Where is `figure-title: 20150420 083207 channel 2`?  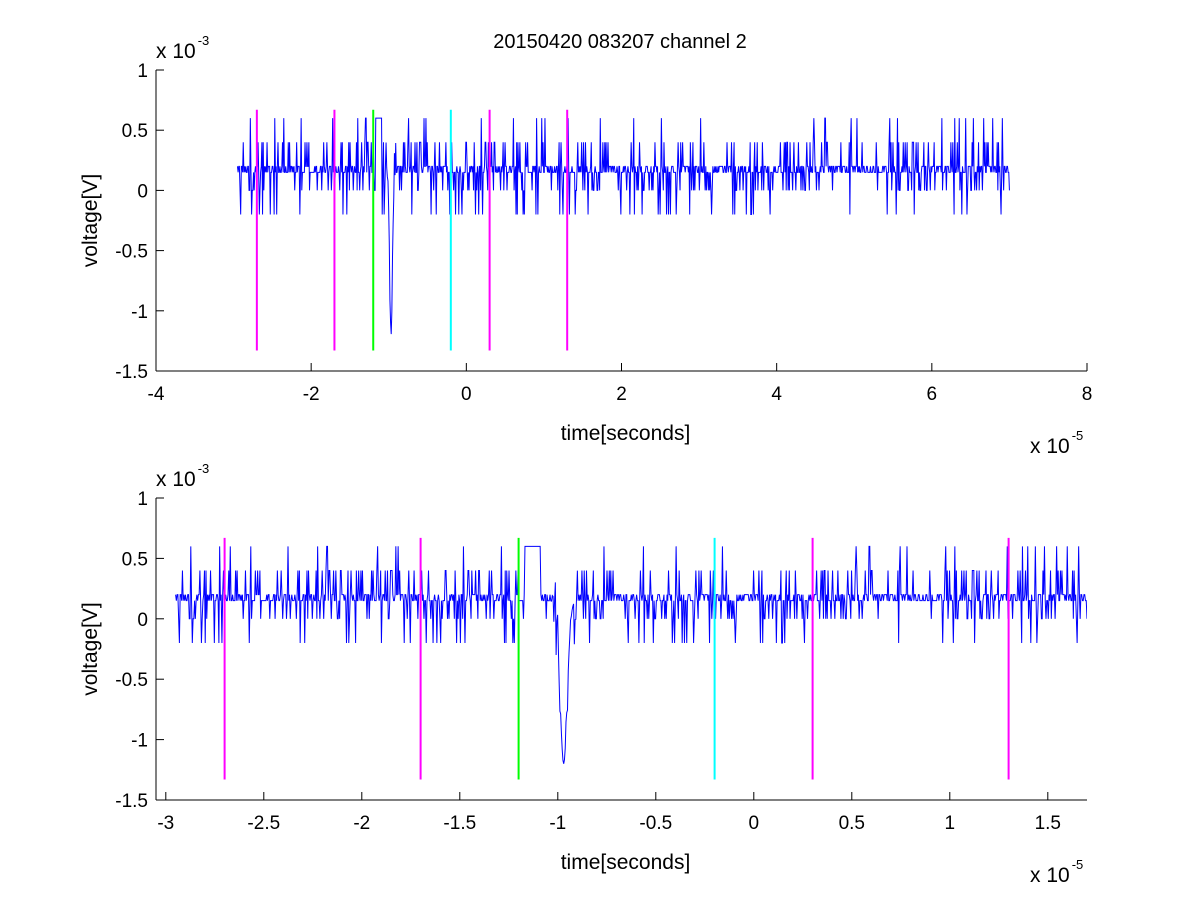
figure-title: 20150420 083207 channel 2 is located at coordinates (620, 42).